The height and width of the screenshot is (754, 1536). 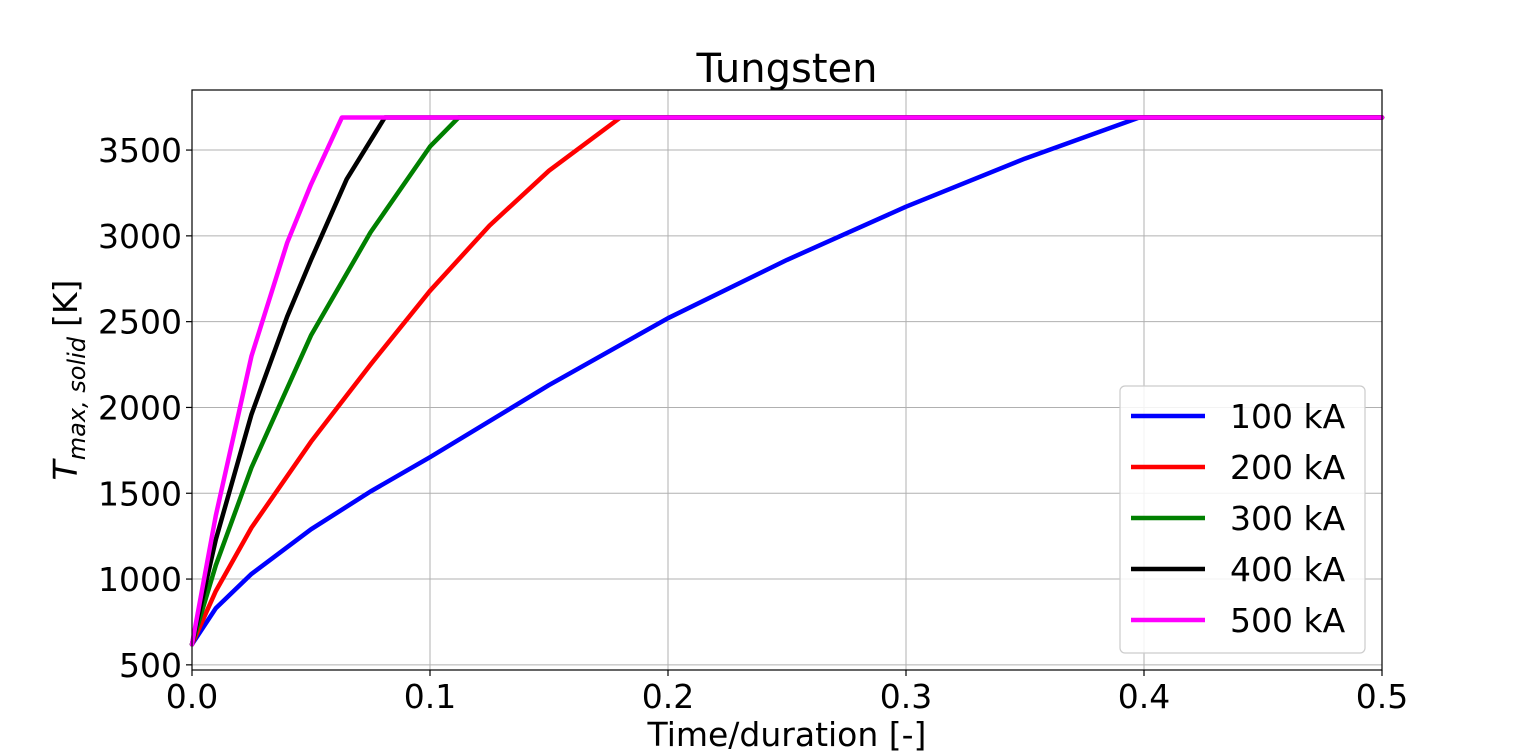 I want to click on legend-label: 200 kA, so click(x=1288, y=467).